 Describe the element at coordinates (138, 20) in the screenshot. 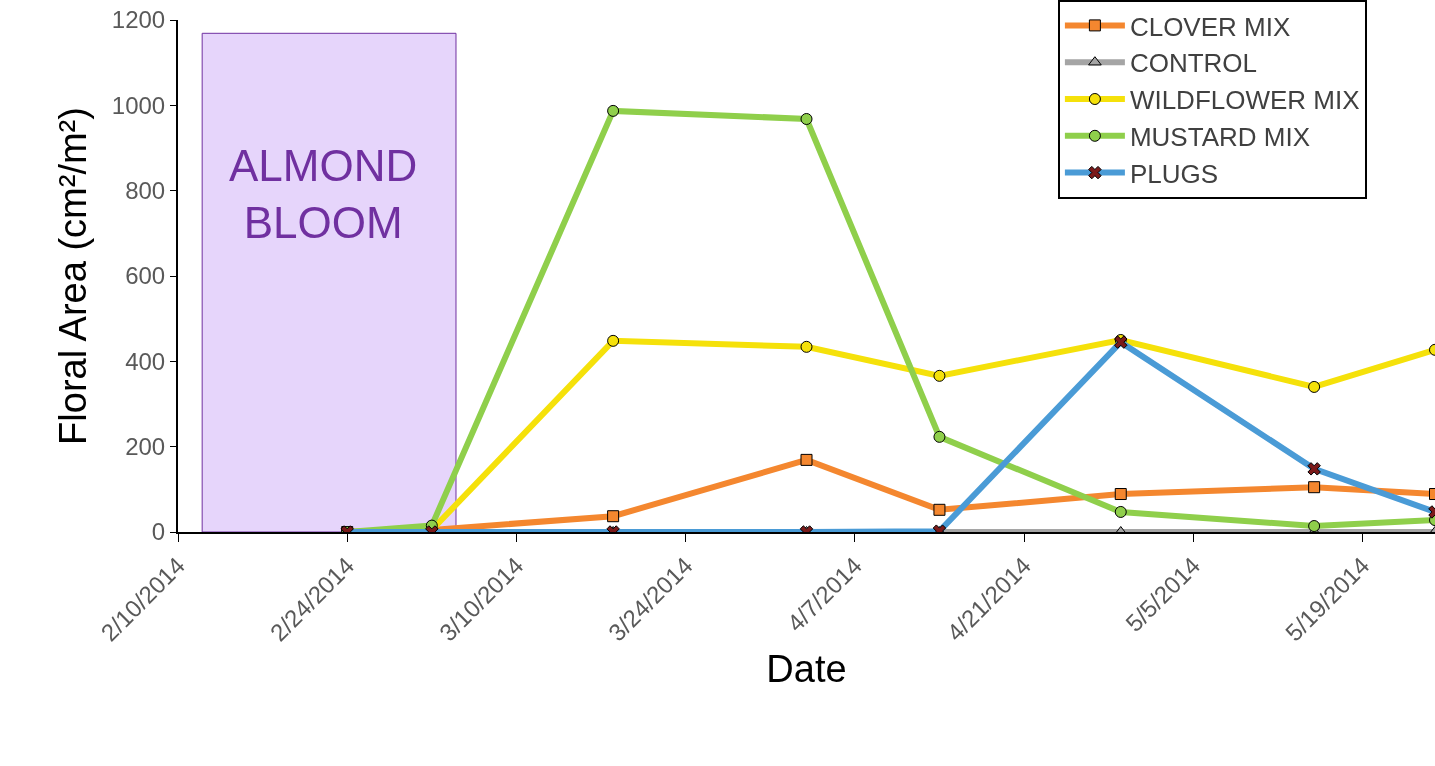

I see `y-tick-label: 1200` at that location.